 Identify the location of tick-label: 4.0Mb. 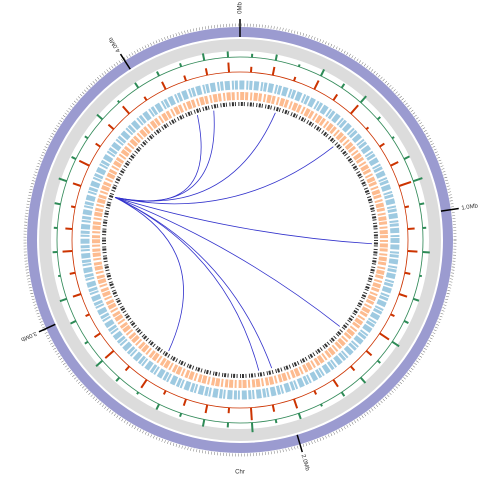
(115, 44).